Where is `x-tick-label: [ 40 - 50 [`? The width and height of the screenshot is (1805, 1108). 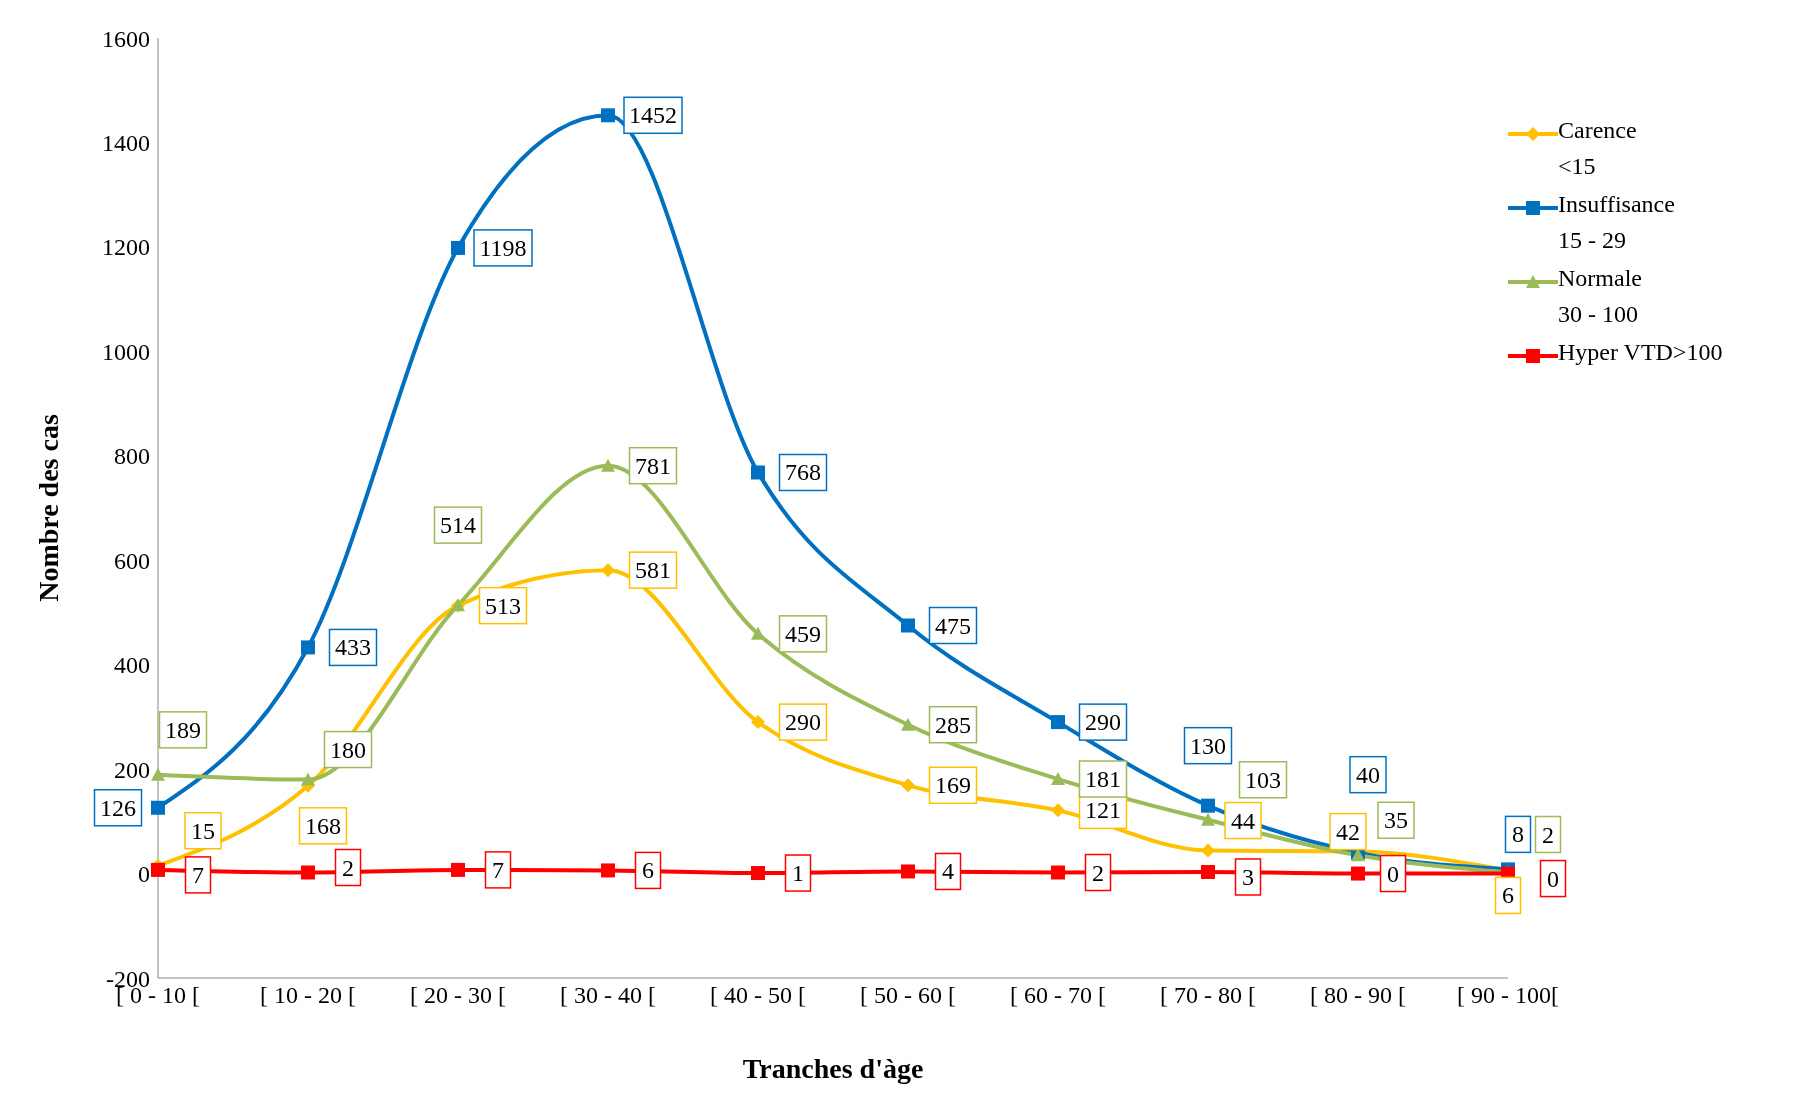 x-tick-label: [ 40 - 50 [ is located at coordinates (758, 995).